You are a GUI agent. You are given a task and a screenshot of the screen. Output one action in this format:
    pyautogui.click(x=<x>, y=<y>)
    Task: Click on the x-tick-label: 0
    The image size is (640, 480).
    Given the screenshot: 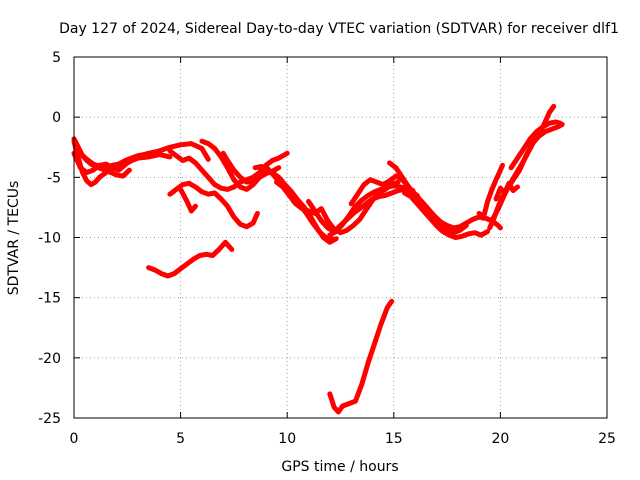 What is the action you would take?
    pyautogui.click(x=74, y=439)
    